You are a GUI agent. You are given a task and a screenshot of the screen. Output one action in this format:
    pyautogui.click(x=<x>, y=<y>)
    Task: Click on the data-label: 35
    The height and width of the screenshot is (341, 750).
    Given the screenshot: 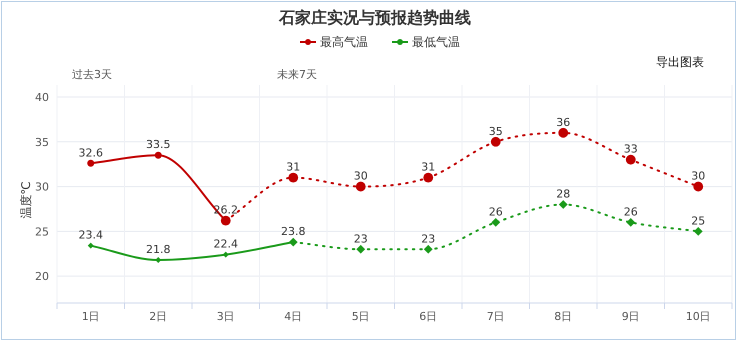 What is the action you would take?
    pyautogui.click(x=495, y=131)
    